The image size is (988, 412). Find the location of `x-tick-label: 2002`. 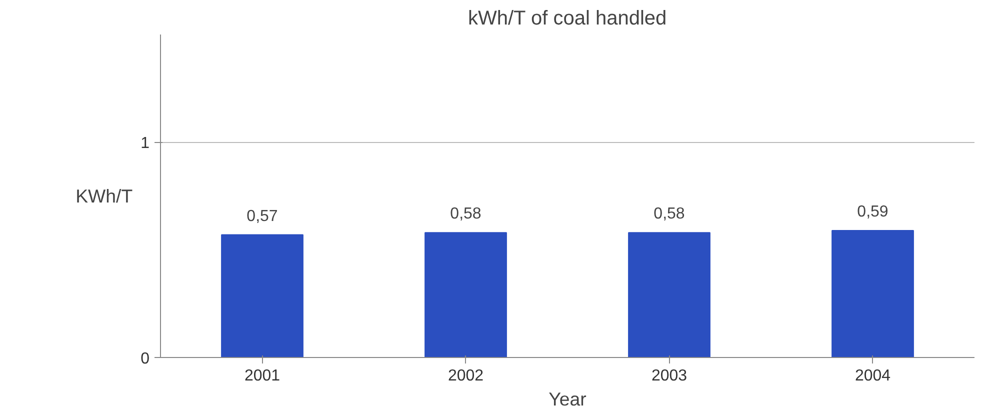

x-tick-label: 2002 is located at coordinates (466, 376).